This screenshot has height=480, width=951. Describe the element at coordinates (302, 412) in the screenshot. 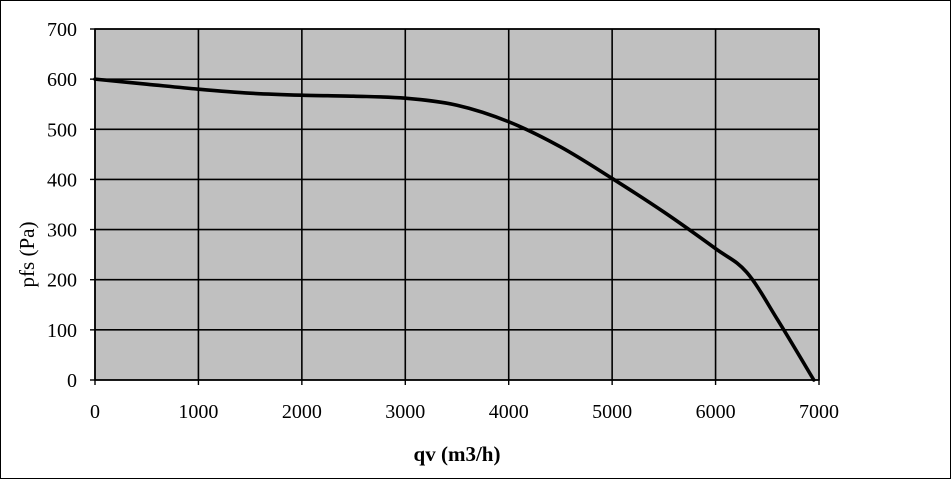

I see `x-tick-label: 2000` at that location.